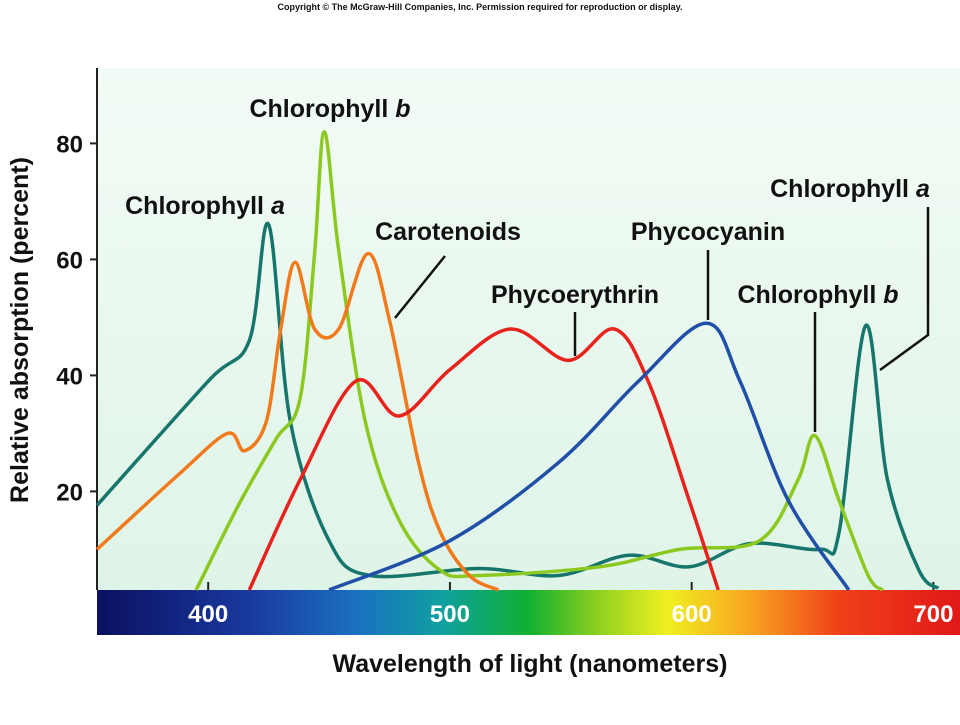  What do you see at coordinates (208, 614) in the screenshot?
I see `x-tick-label: 400` at bounding box center [208, 614].